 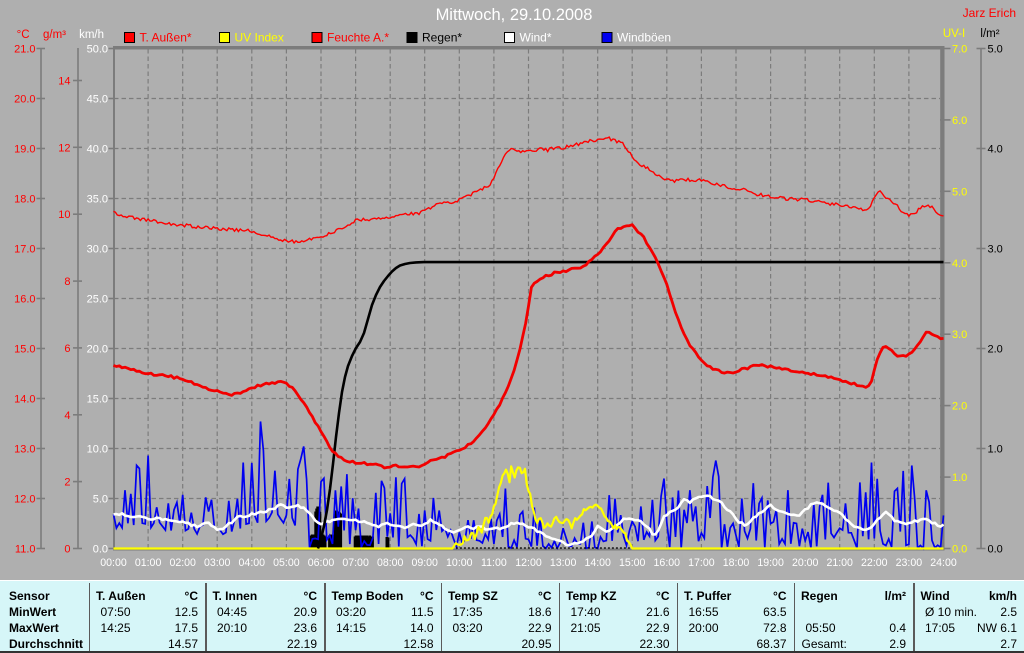 What do you see at coordinates (67, 416) in the screenshot?
I see `svg-text: 4` at bounding box center [67, 416].